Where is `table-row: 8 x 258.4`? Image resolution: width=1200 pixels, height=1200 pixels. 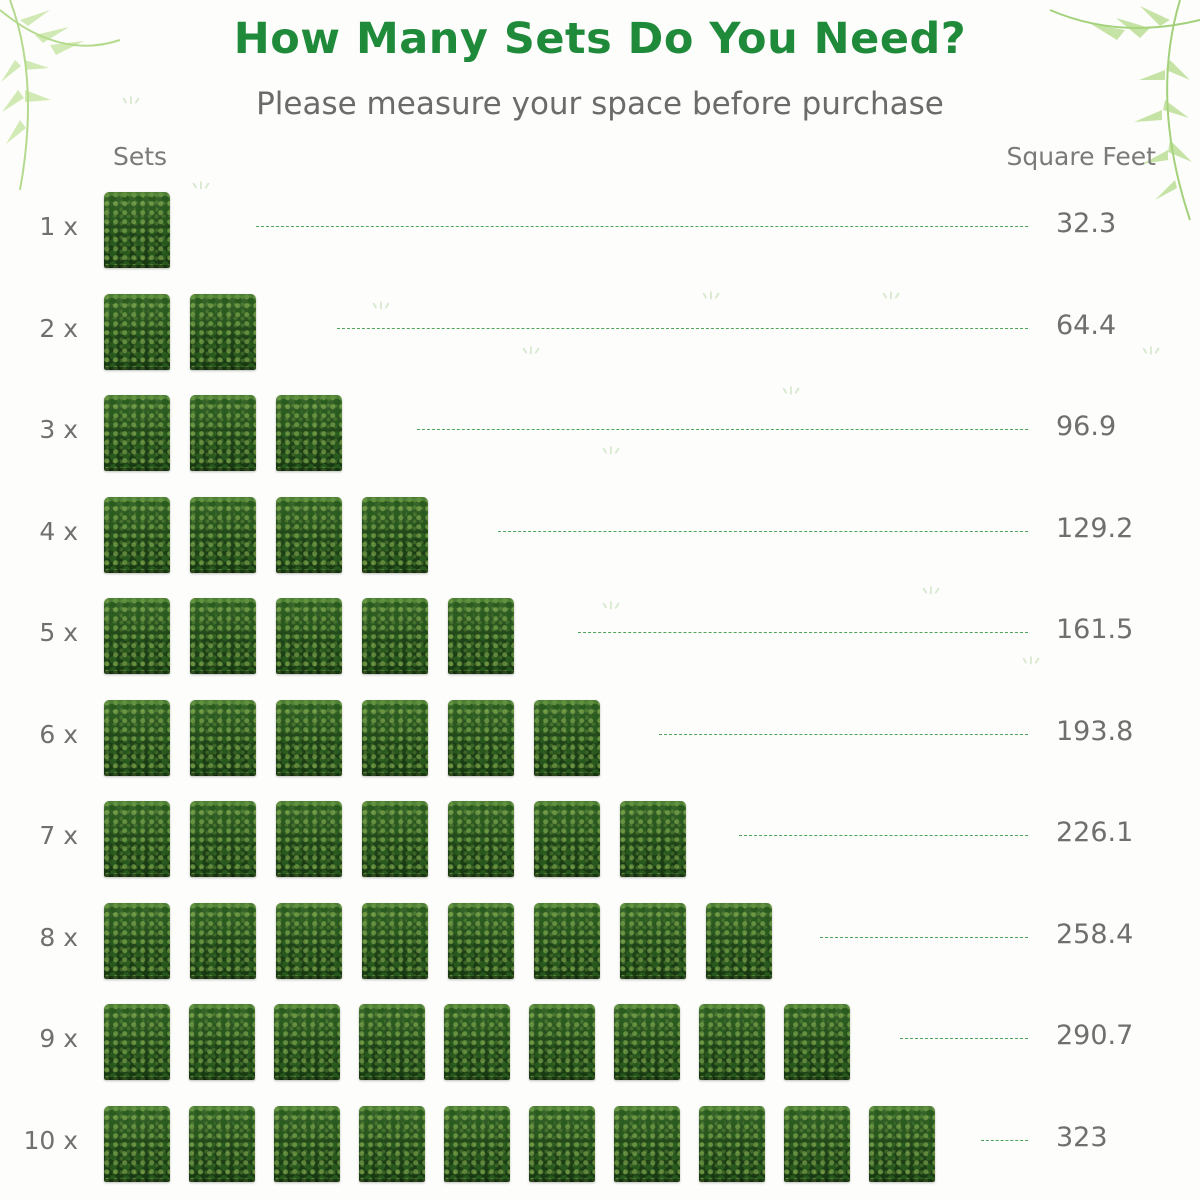
table-row: 8 x 258.4 is located at coordinates (600, 942).